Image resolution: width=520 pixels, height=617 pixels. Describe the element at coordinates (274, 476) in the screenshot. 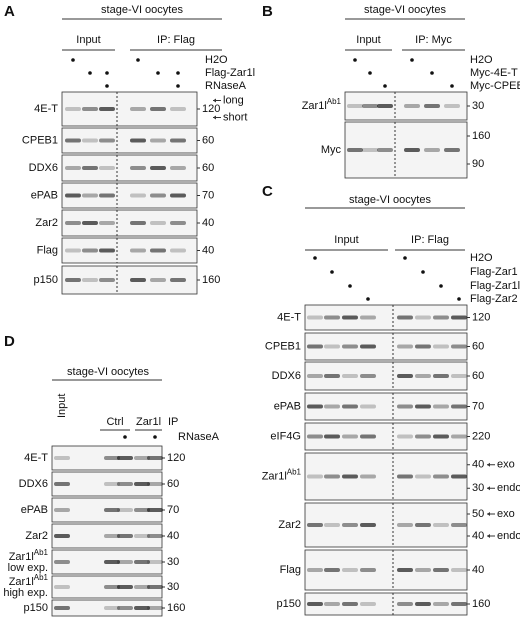

I see `blot-name-text: Zar1l` at that location.